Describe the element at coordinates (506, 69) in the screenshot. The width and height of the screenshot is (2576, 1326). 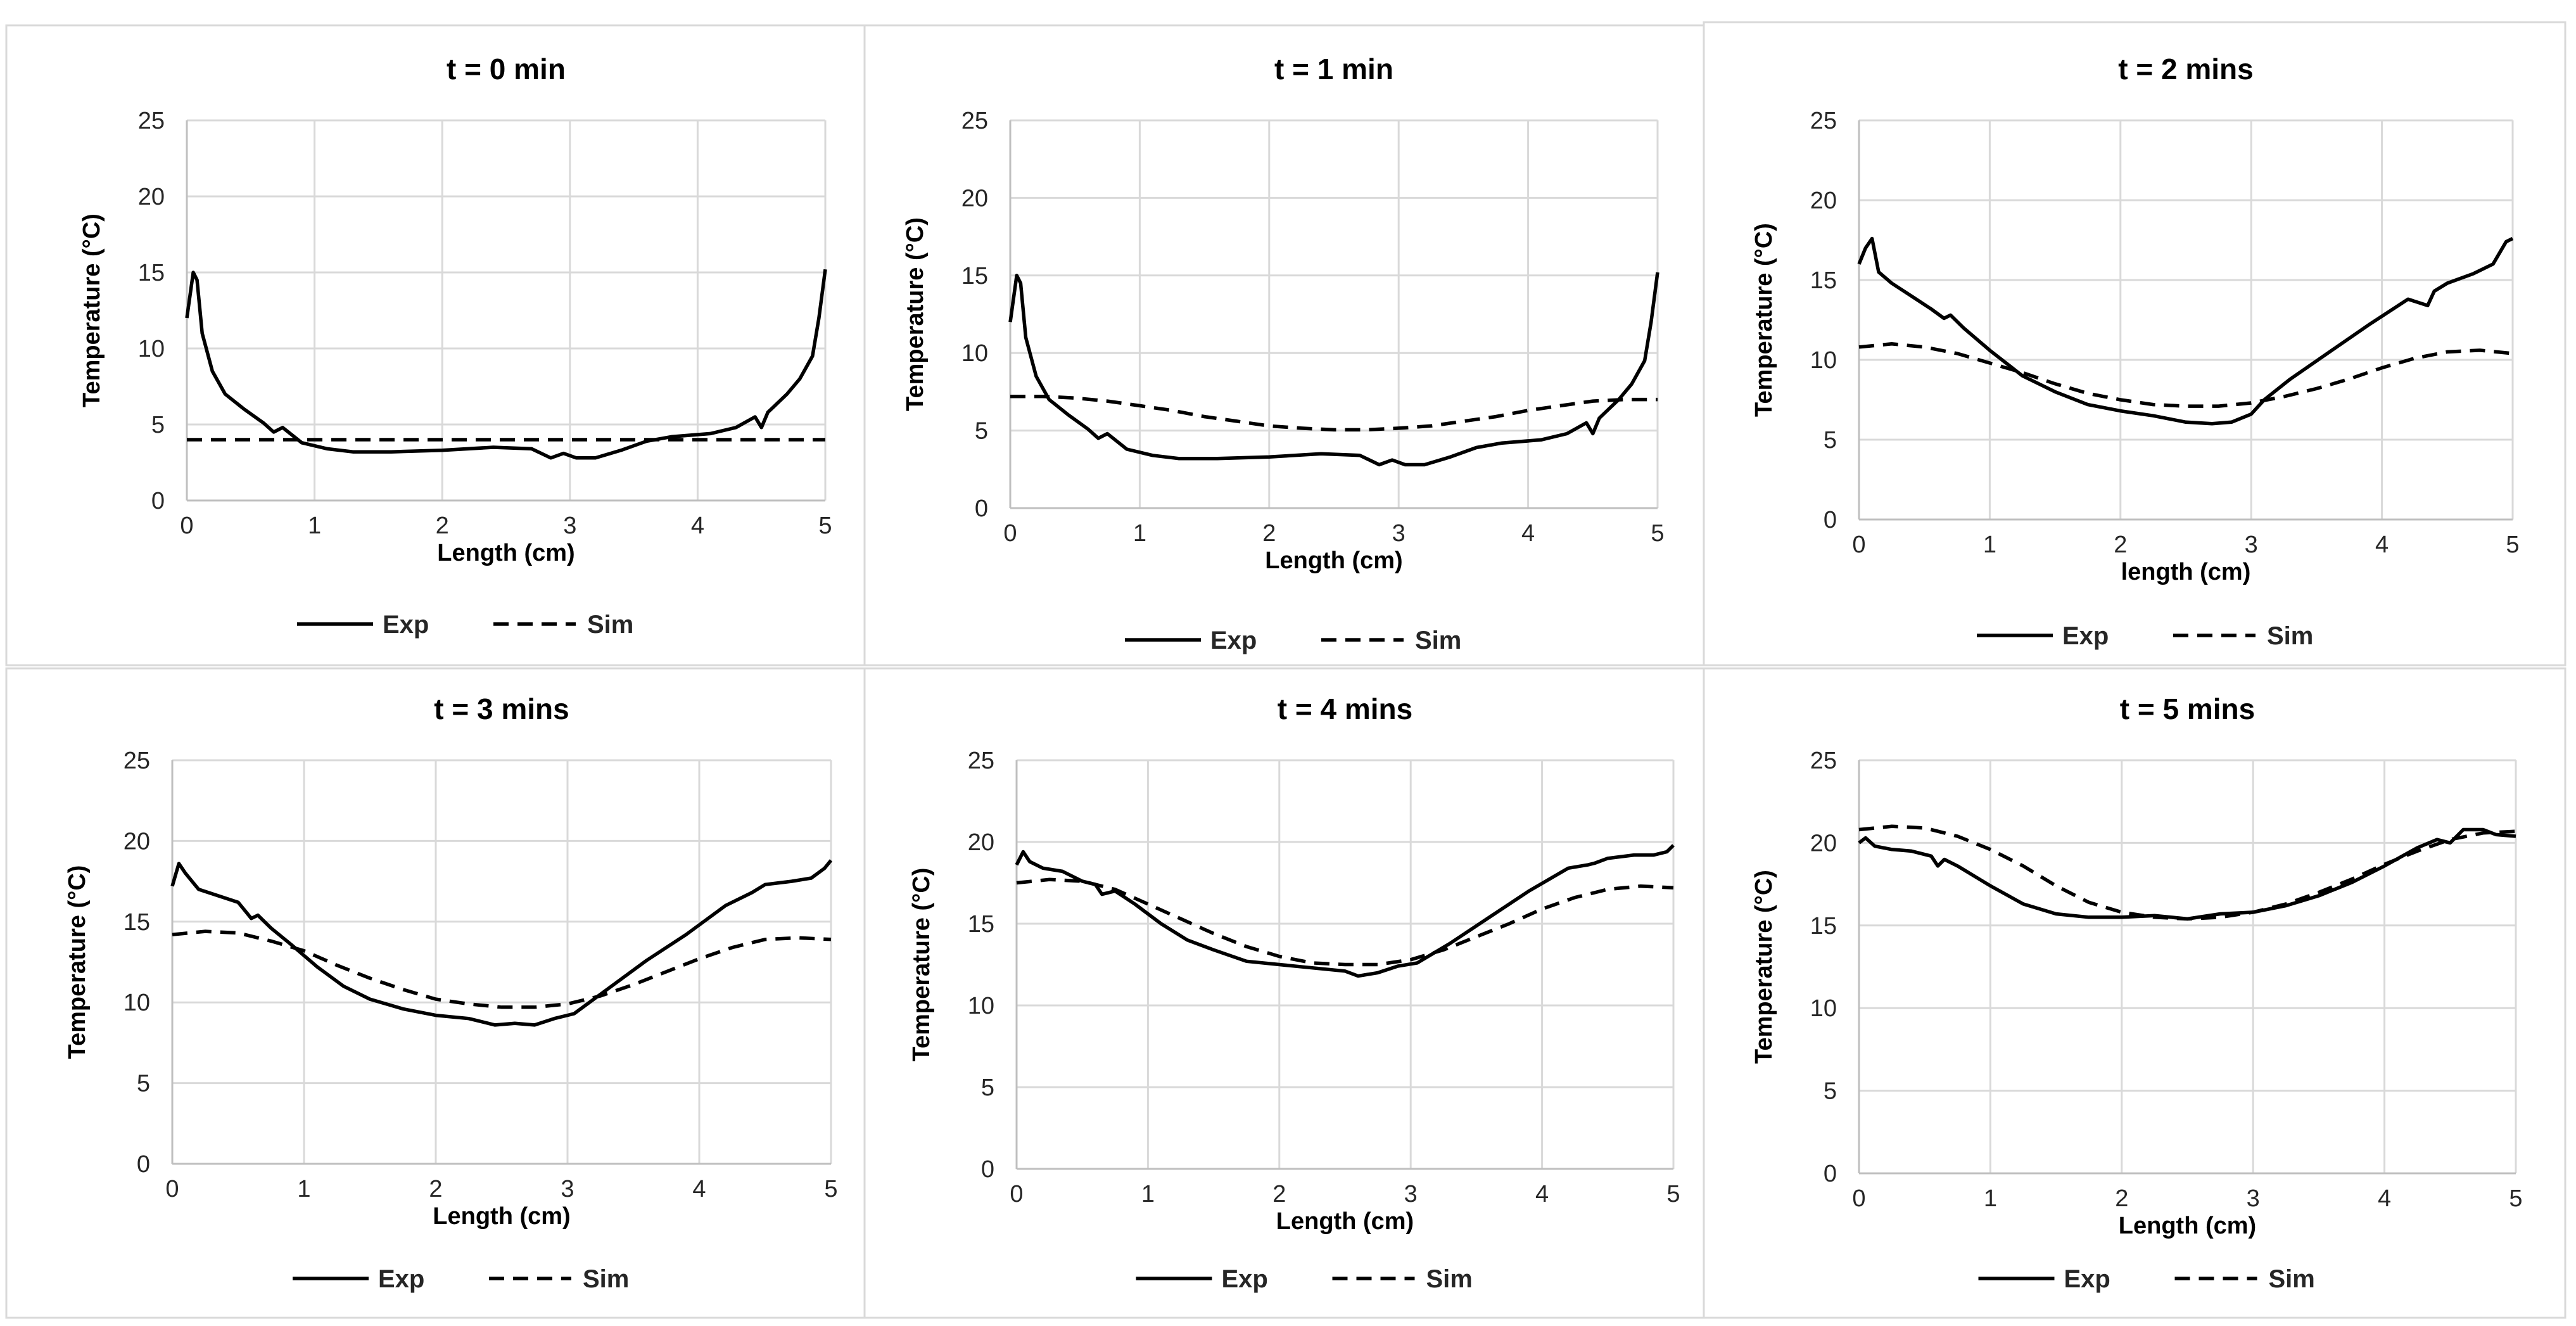
I see `chart-title: t = 0 min` at that location.